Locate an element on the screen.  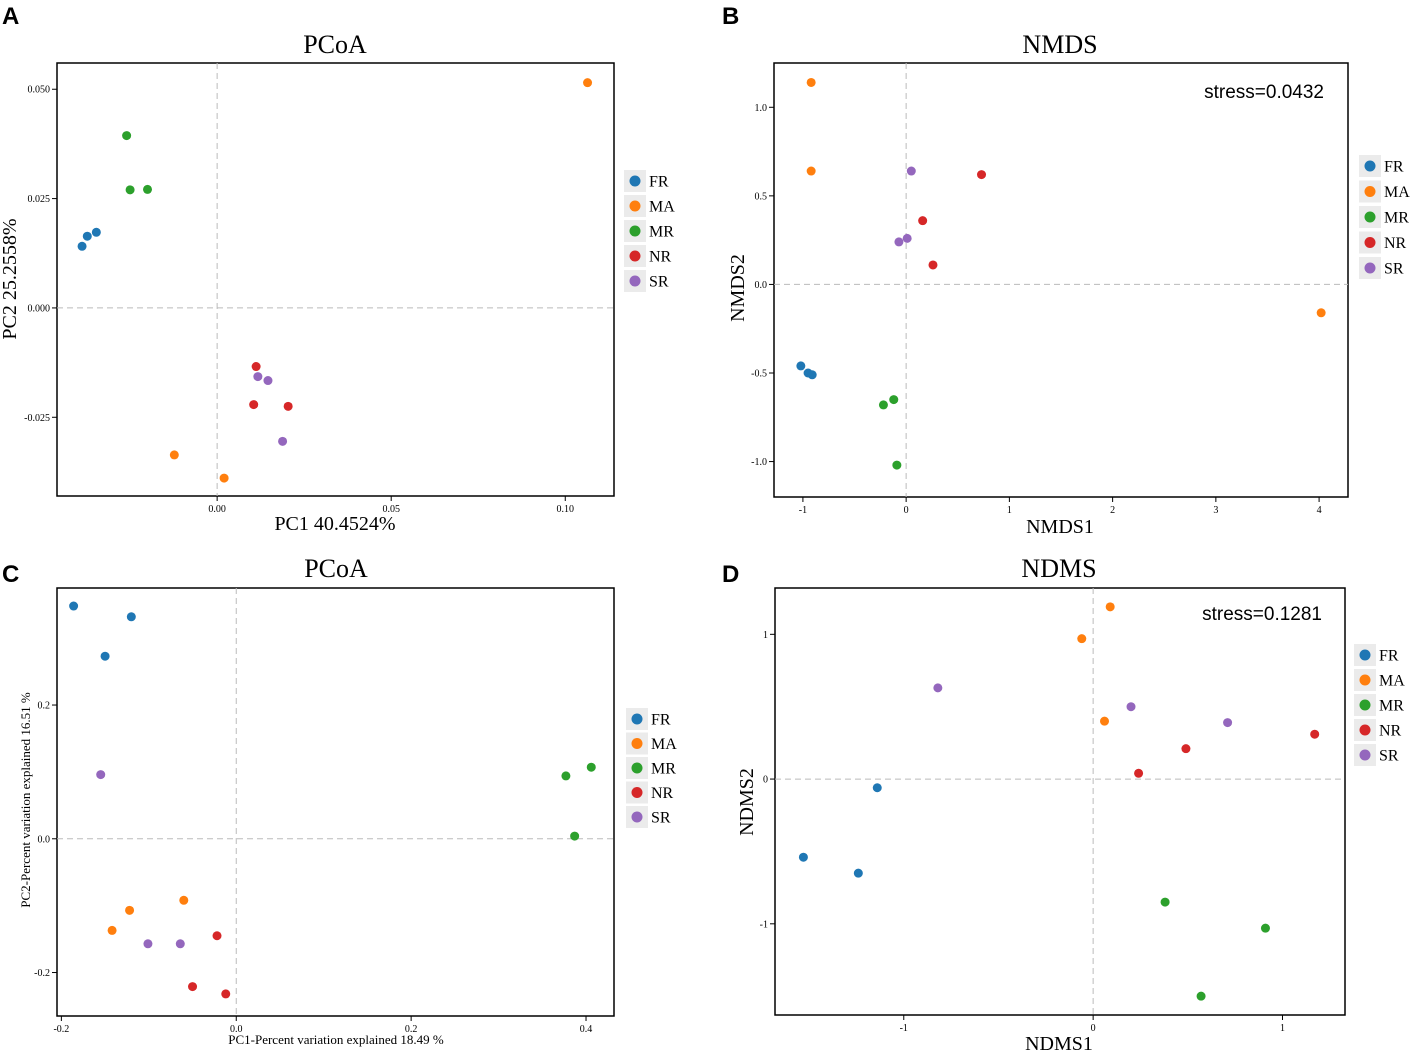
legend-label-sr-a: SR is located at coordinates (659, 282).